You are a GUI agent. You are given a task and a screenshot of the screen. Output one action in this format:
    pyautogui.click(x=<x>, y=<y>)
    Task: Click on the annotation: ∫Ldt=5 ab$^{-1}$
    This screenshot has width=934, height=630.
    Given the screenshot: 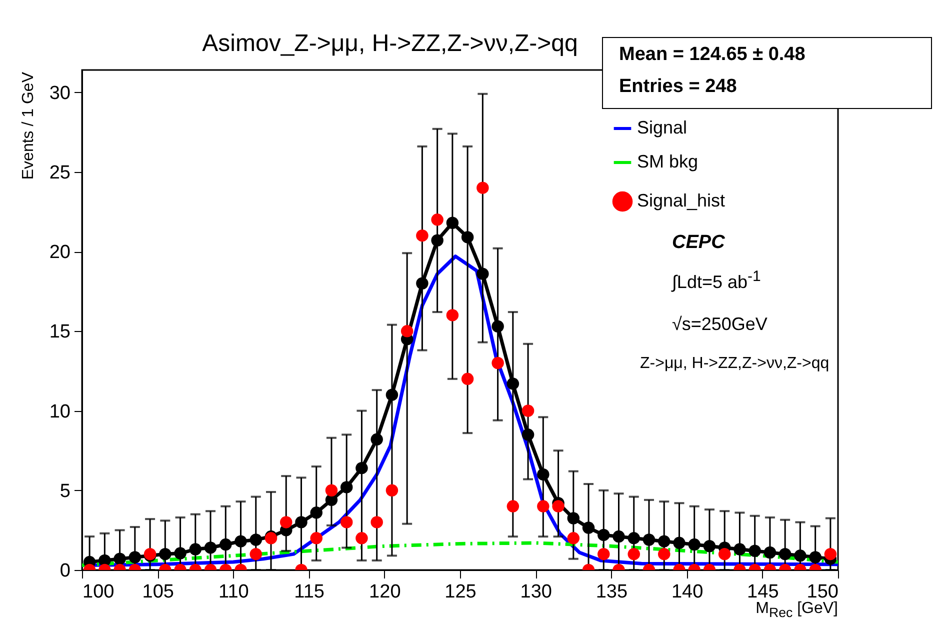 What is the action you would take?
    pyautogui.click(x=716, y=280)
    